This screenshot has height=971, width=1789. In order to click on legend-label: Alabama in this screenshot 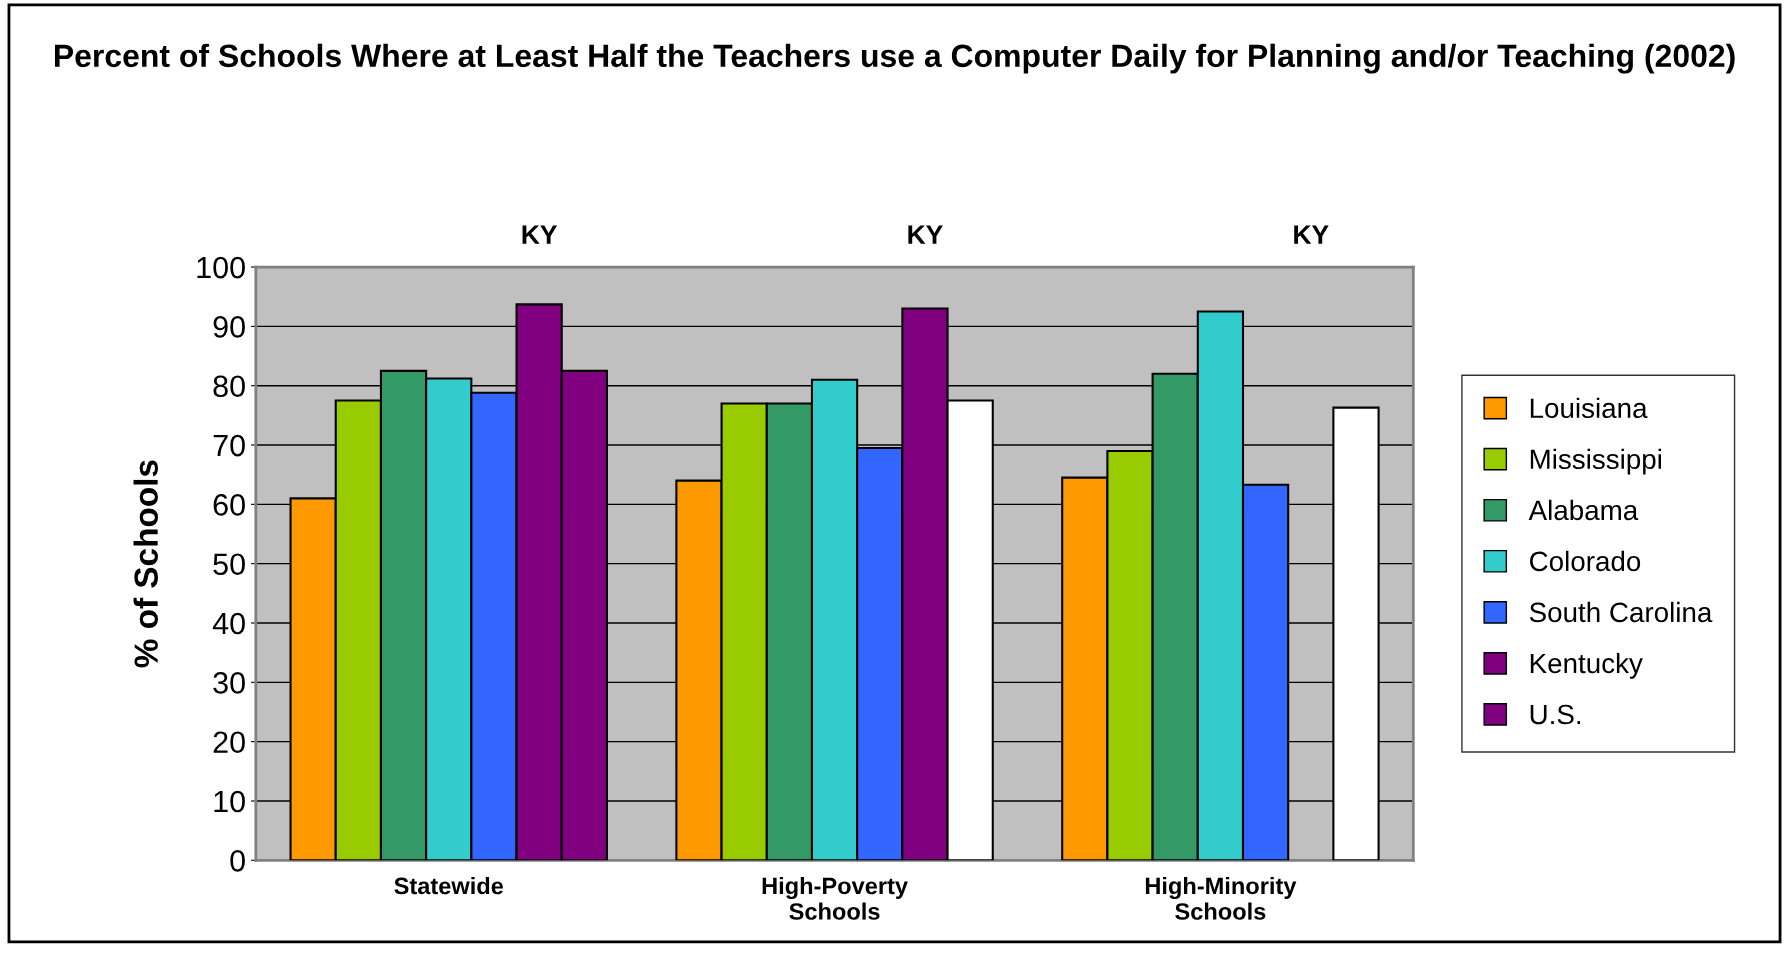, I will do `click(1583, 510)`.